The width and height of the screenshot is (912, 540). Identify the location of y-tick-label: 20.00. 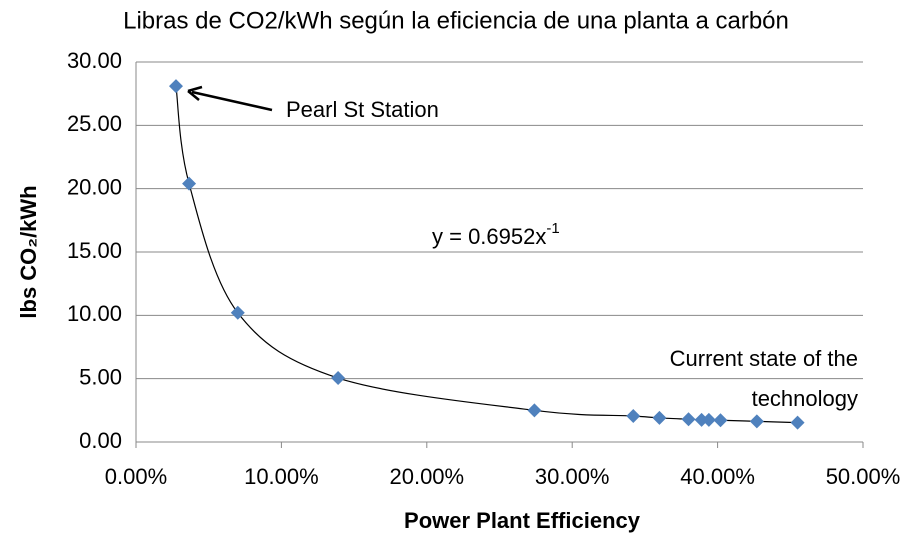
(94, 186).